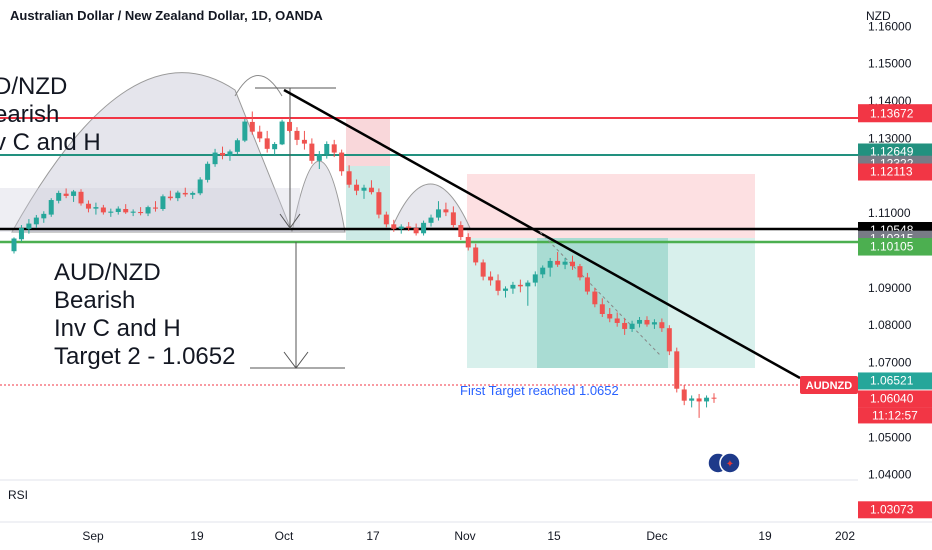 The width and height of the screenshot is (932, 550). I want to click on annotation-topleft-1: D/NZD, so click(33, 86).